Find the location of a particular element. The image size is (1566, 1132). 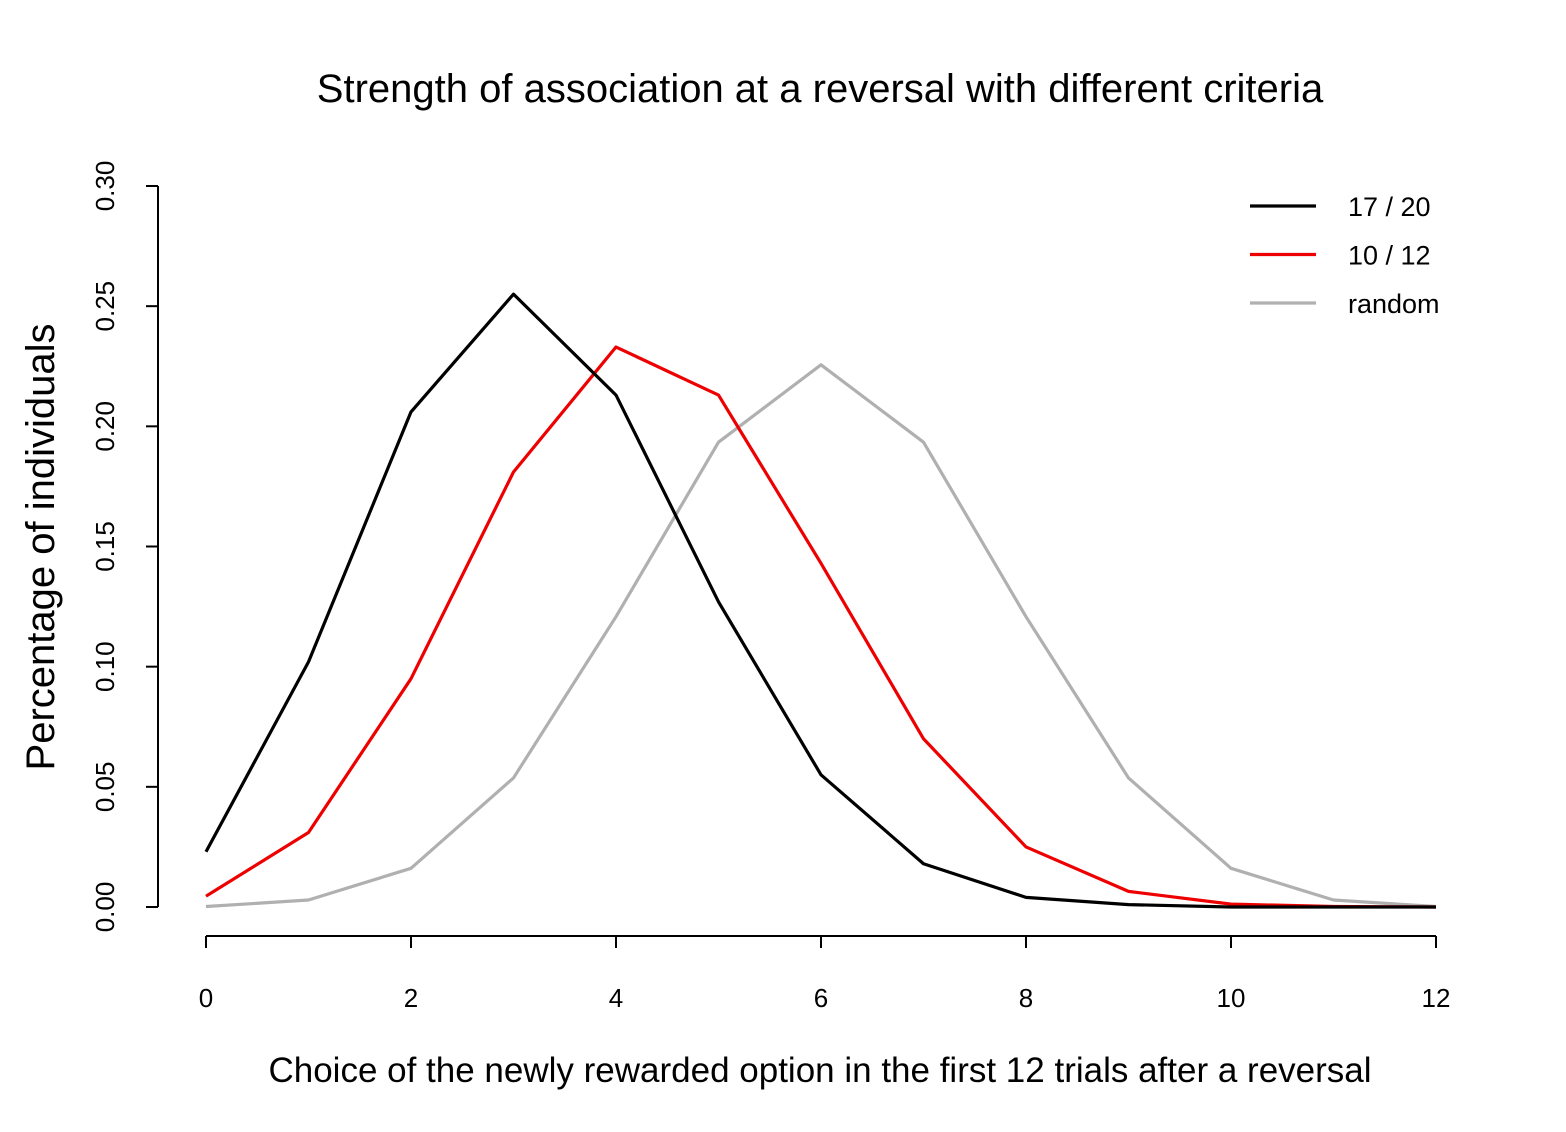

y-tick-label: 0.00 is located at coordinates (105, 907).